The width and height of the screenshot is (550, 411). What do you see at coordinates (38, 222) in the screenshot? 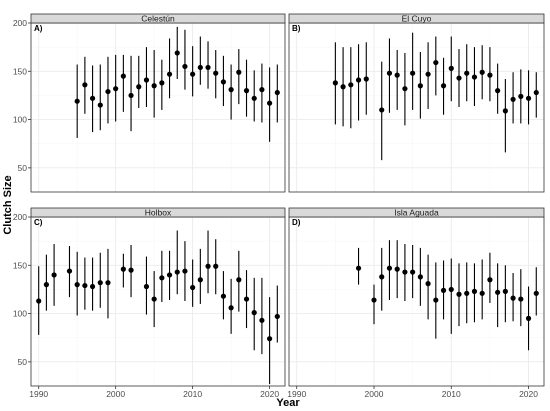
I see `panel-tag-label: C)` at bounding box center [38, 222].